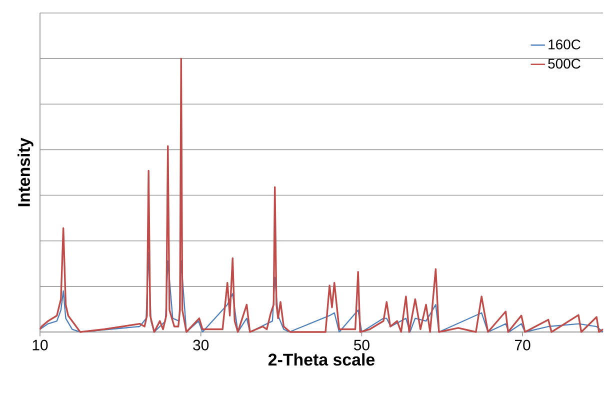  I want to click on x-axis-title: 2-Theta scale, so click(321, 359).